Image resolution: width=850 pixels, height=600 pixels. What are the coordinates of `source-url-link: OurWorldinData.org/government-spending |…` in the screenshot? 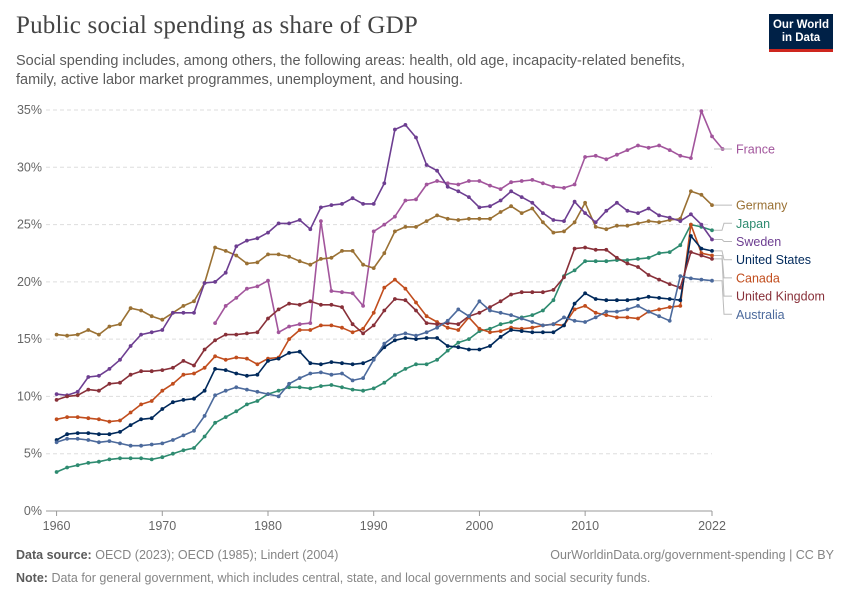 It's located at (692, 555).